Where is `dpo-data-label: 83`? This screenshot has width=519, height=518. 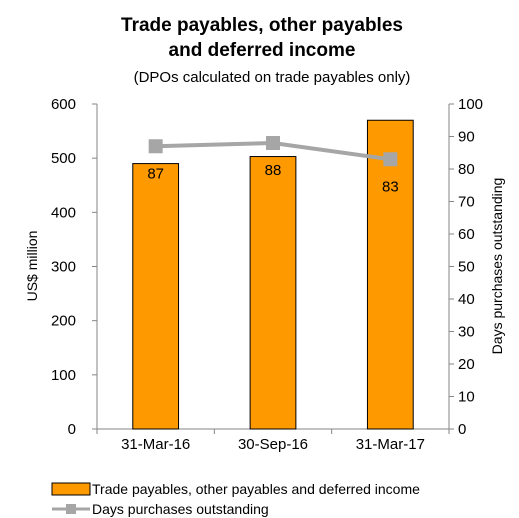 dpo-data-label: 83 is located at coordinates (390, 186).